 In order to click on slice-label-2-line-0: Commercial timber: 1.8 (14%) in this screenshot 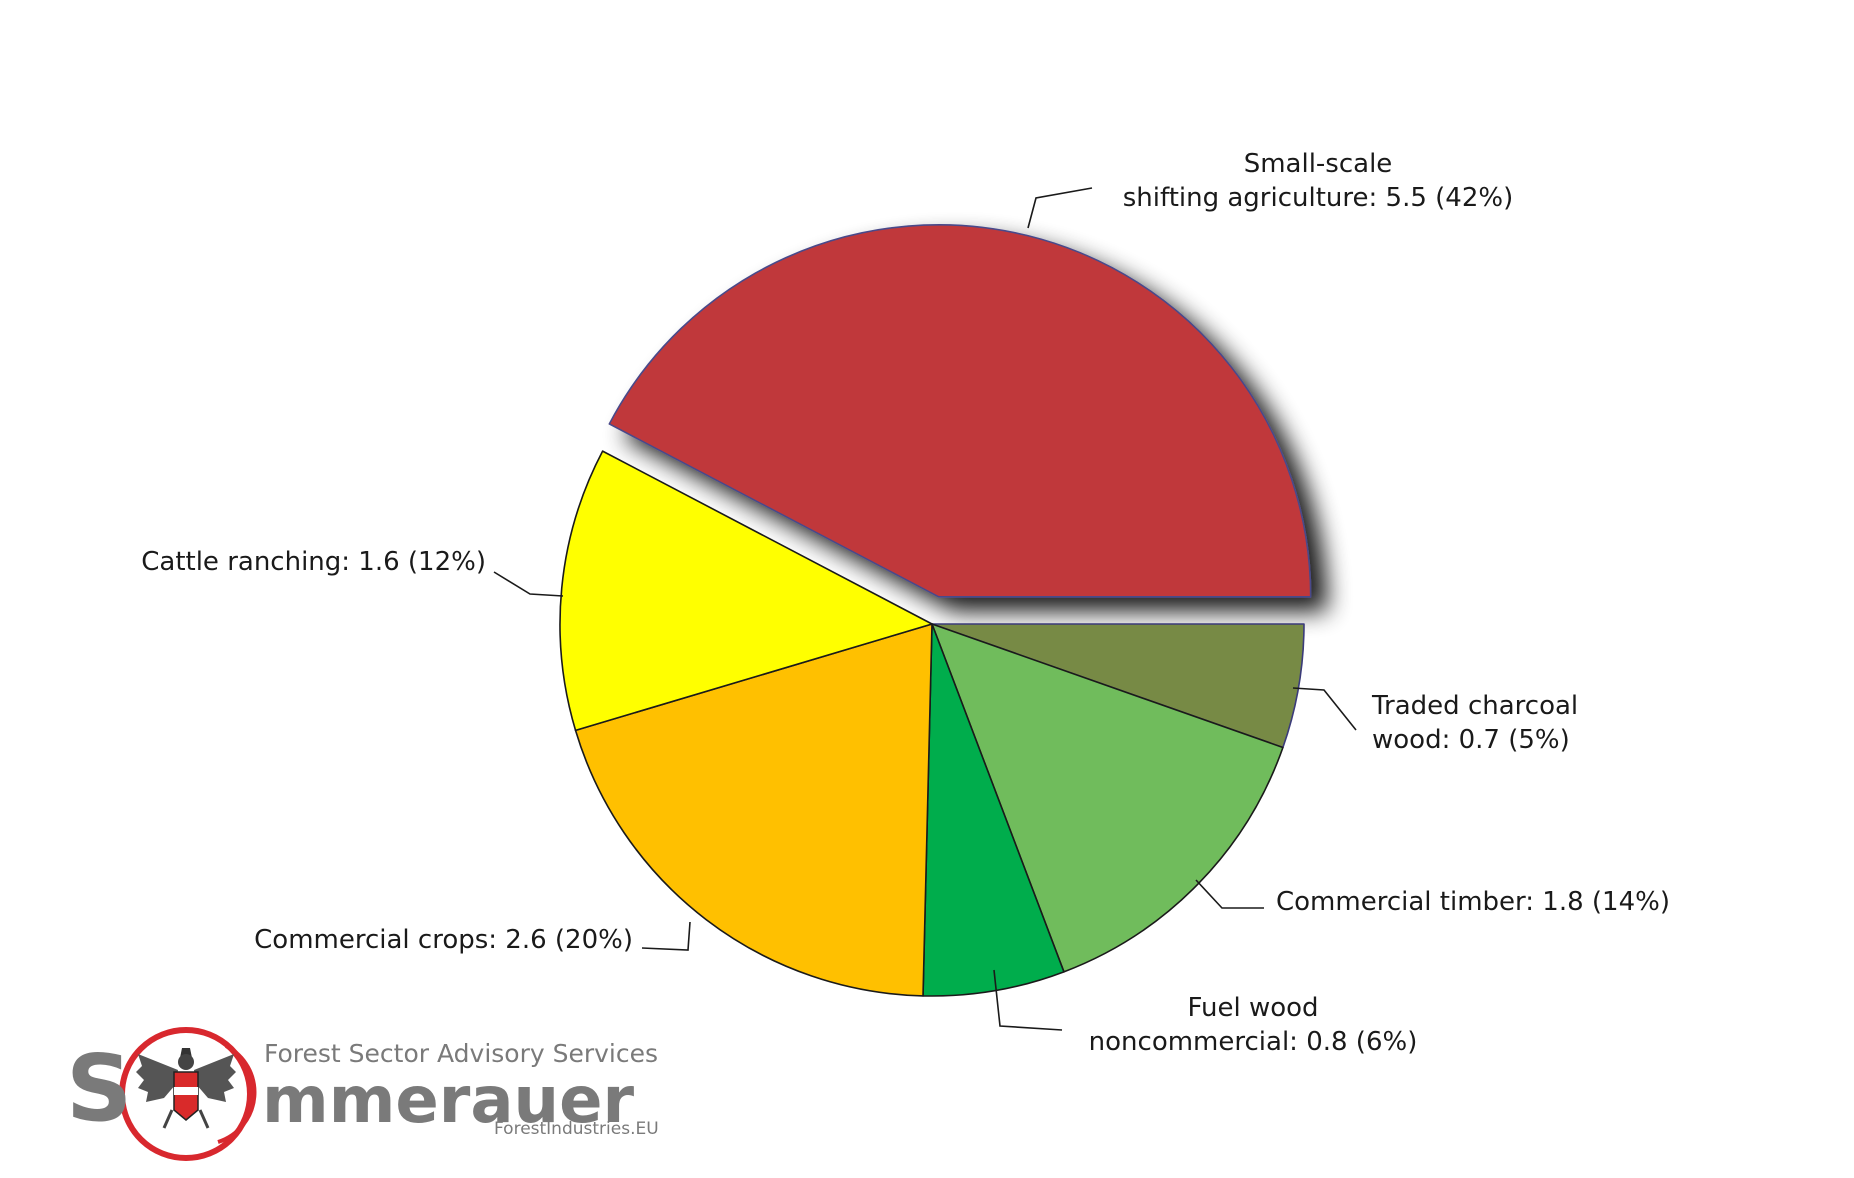, I will do `click(1473, 902)`.